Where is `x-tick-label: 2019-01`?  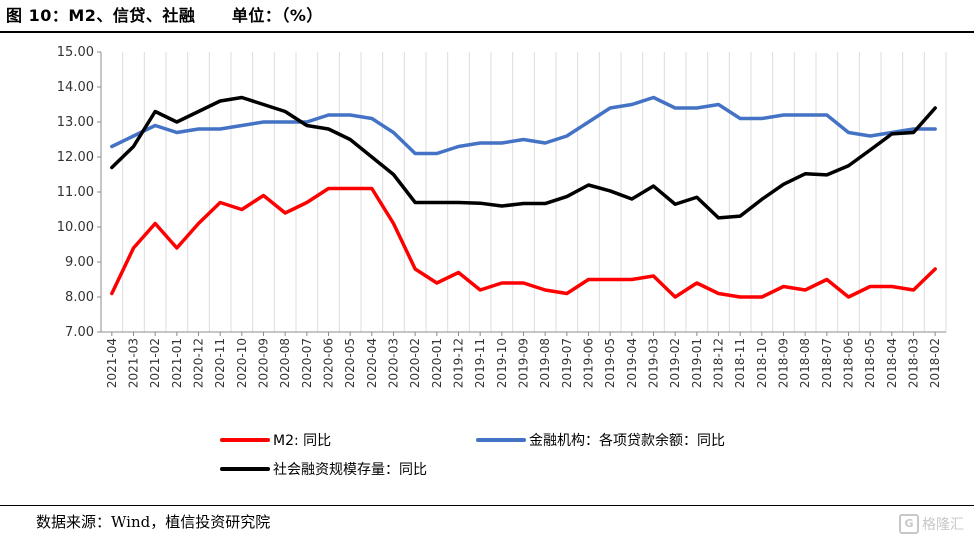
x-tick-label: 2019-01 is located at coordinates (697, 363).